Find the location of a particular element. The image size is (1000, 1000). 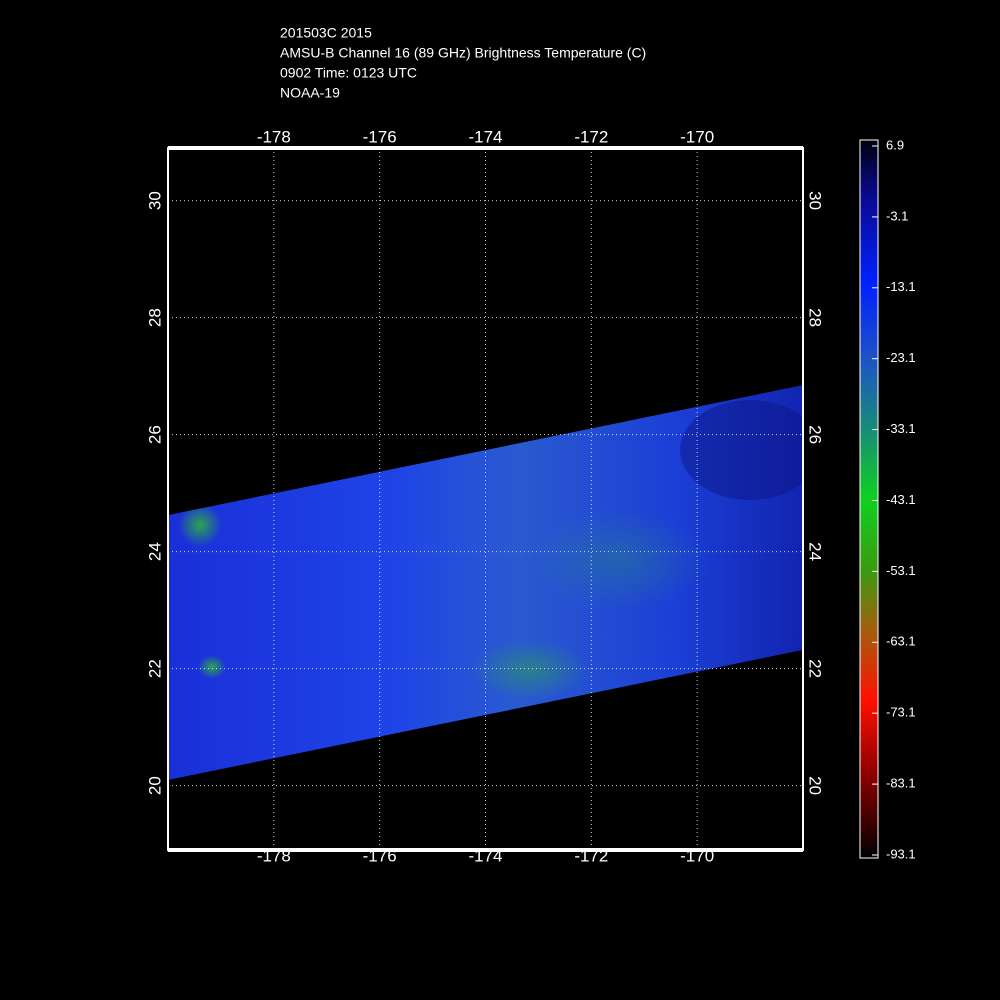

colorbar-tick-label: -53.1 is located at coordinates (901, 570).